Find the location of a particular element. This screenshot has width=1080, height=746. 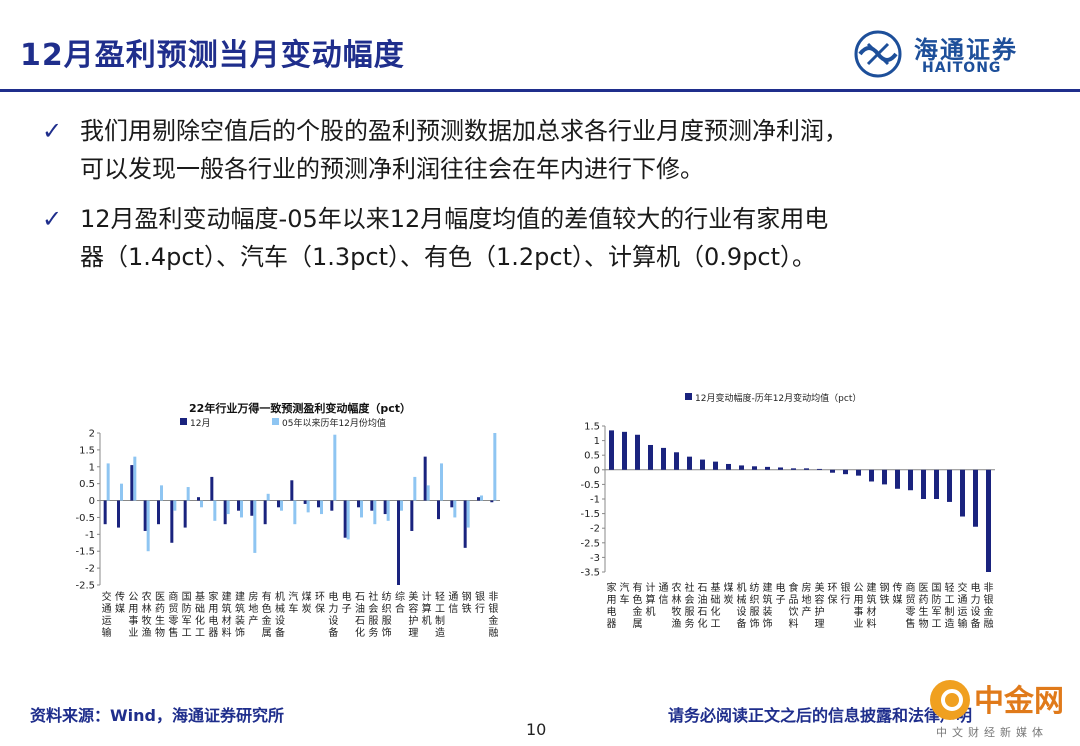

source-note: 资料来源：Wind，海通证券研究所 is located at coordinates (157, 715).